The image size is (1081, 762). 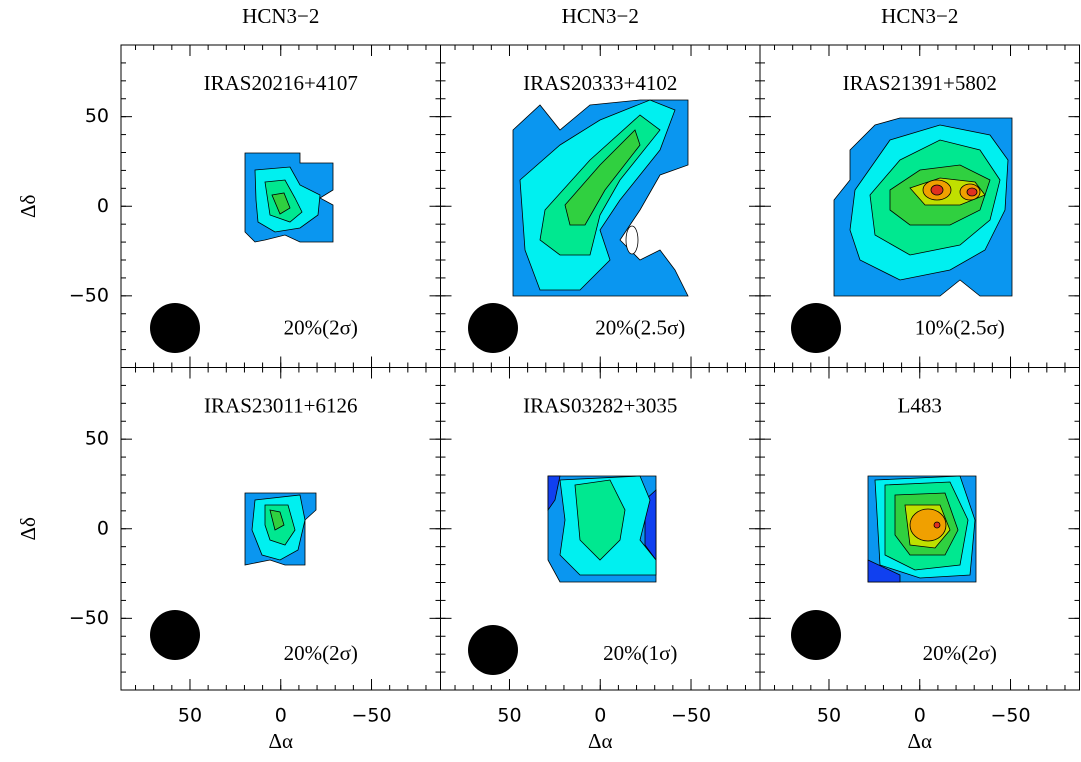 I want to click on source-name: L483, so click(x=920, y=405).